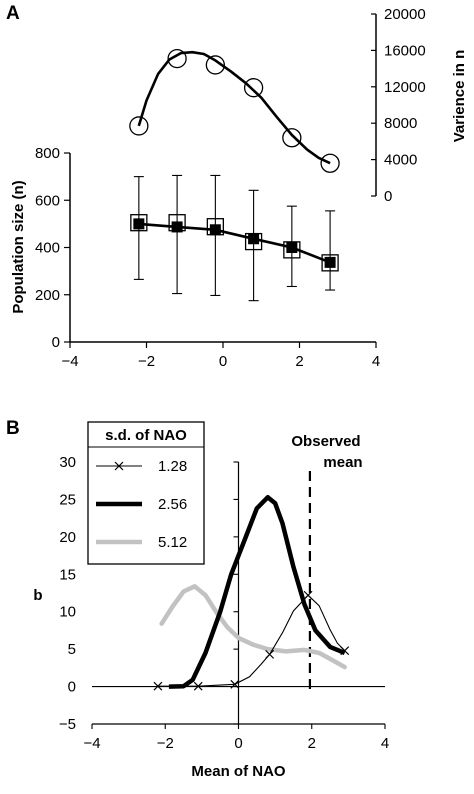 This screenshot has width=474, height=794. Describe the element at coordinates (342, 462) in the screenshot. I see `observed-mean-annotation-line-2: mean` at that location.